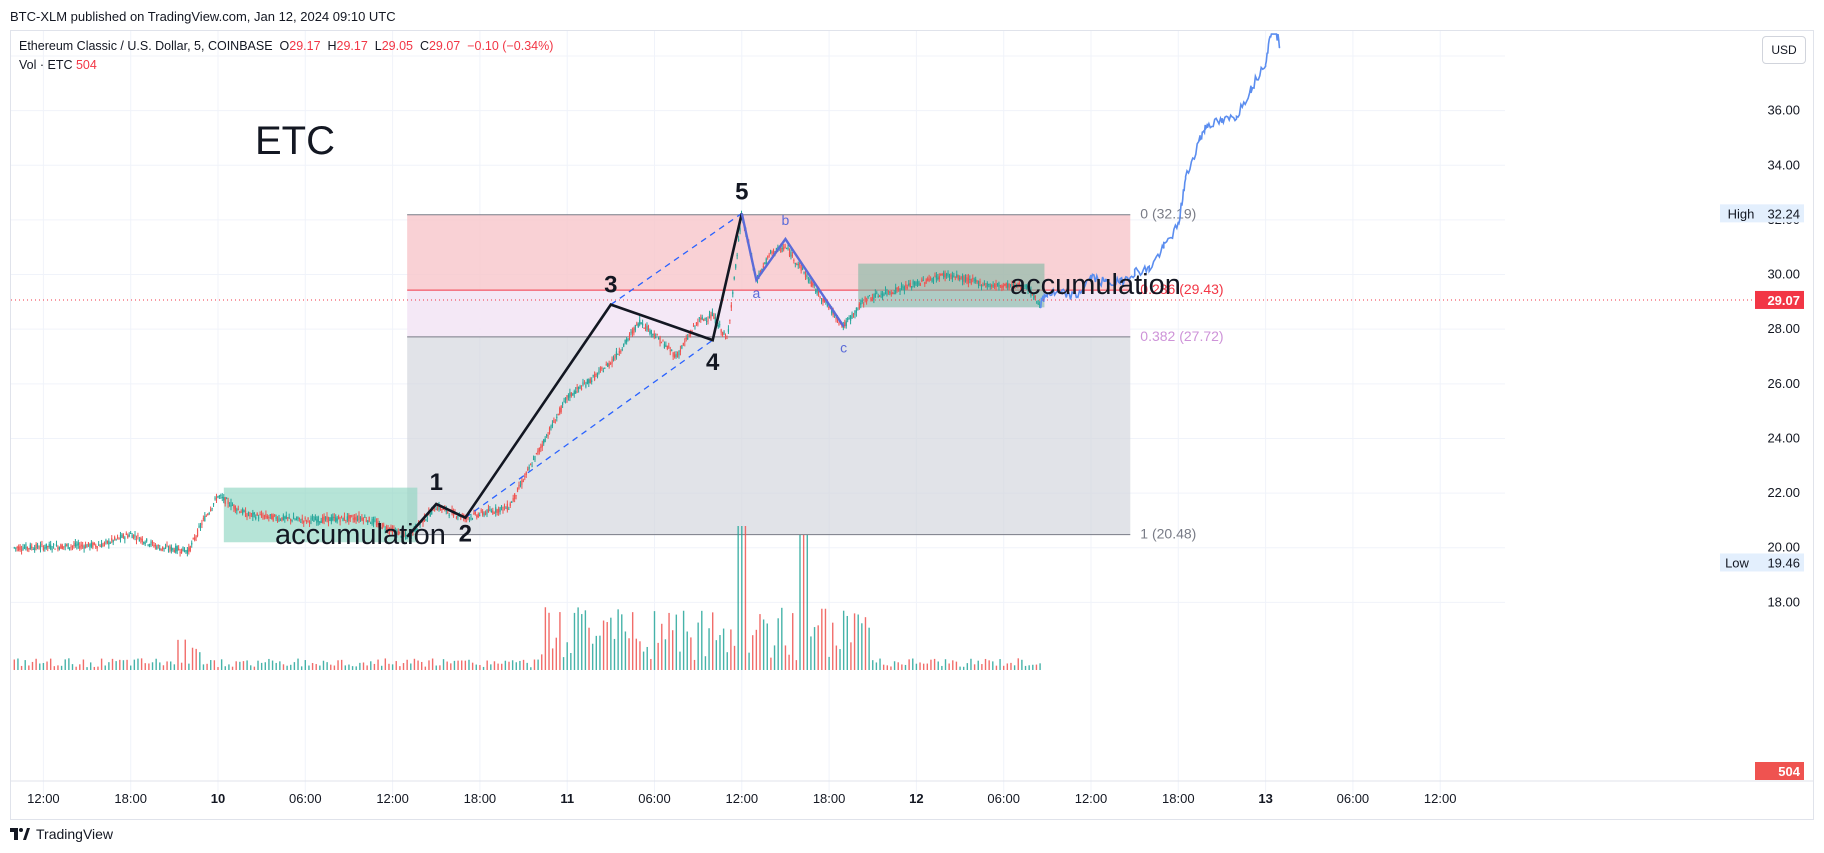 The image size is (1824, 853). I want to click on high-value: 29.17, so click(352, 46).